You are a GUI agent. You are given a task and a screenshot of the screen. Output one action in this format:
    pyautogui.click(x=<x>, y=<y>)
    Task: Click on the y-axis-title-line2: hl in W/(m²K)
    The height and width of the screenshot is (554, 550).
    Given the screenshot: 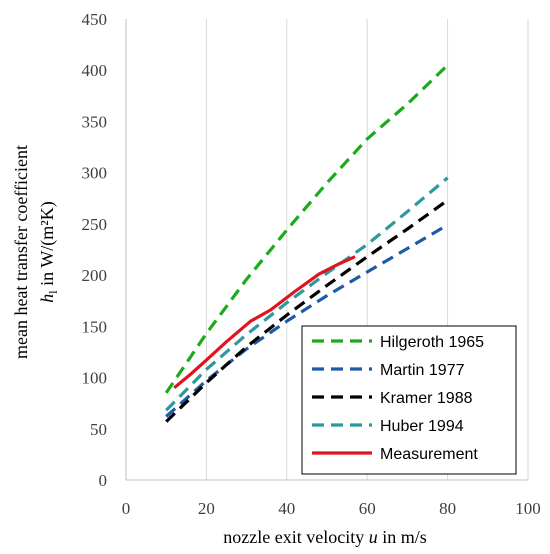 What is the action you would take?
    pyautogui.click(x=48, y=251)
    